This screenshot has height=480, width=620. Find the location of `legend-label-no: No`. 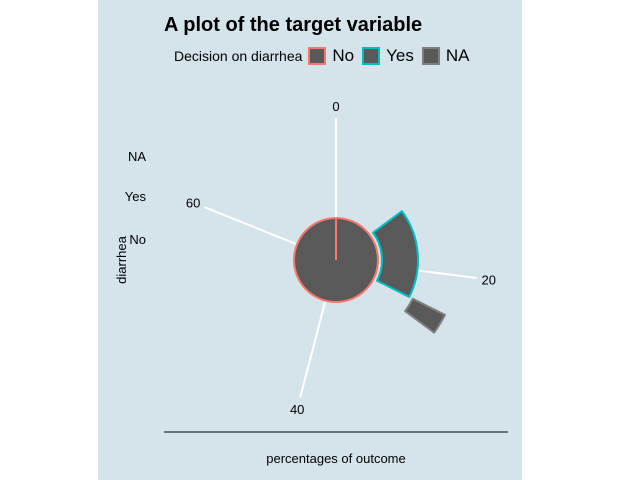

legend-label-no: No is located at coordinates (343, 55).